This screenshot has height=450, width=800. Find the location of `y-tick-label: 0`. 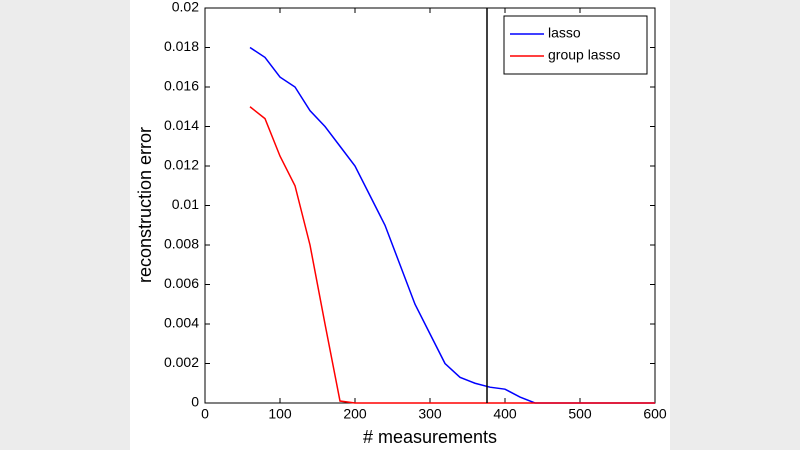

y-tick-label: 0 is located at coordinates (195, 402).